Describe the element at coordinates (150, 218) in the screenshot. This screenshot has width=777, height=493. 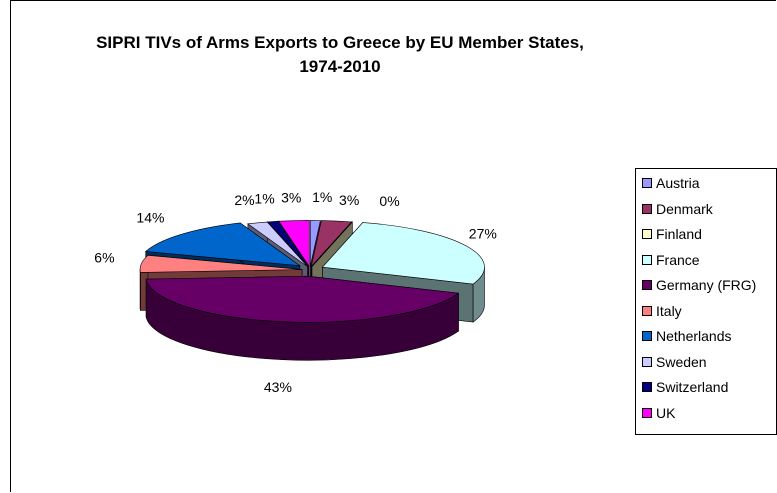
I see `data-label: 14%` at that location.